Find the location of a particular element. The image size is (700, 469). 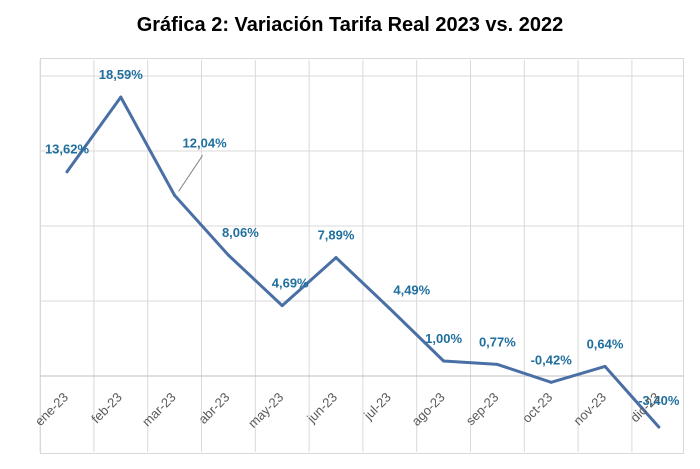

data-label: 0,64% is located at coordinates (605, 343).